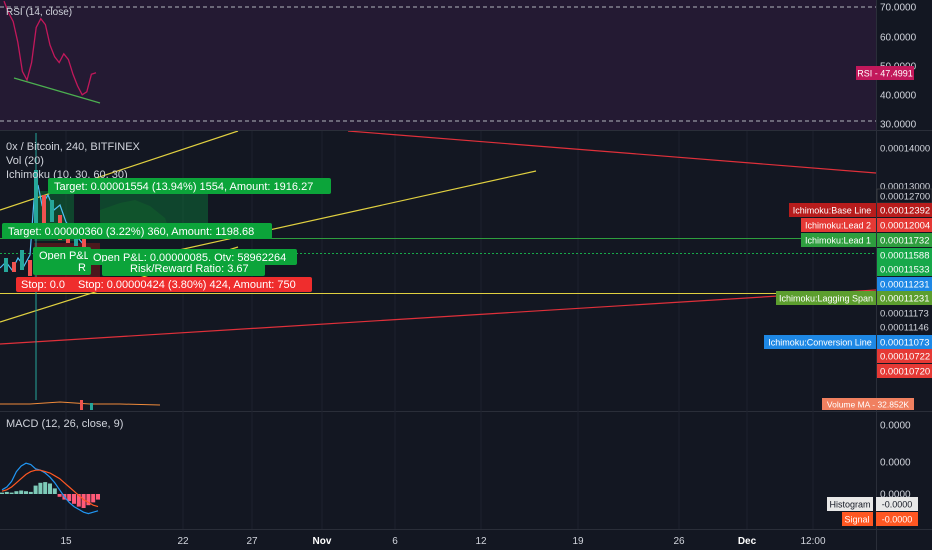 This screenshot has height=550, width=932. I want to click on time-tick-label: 15, so click(66, 541).